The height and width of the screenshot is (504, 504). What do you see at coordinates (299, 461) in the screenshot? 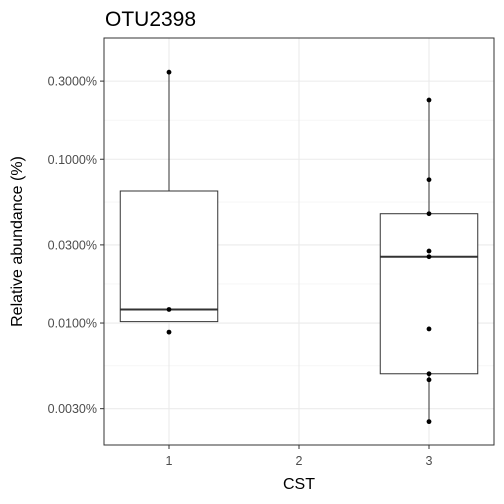
I see `x-tick-label: 2` at bounding box center [299, 461].